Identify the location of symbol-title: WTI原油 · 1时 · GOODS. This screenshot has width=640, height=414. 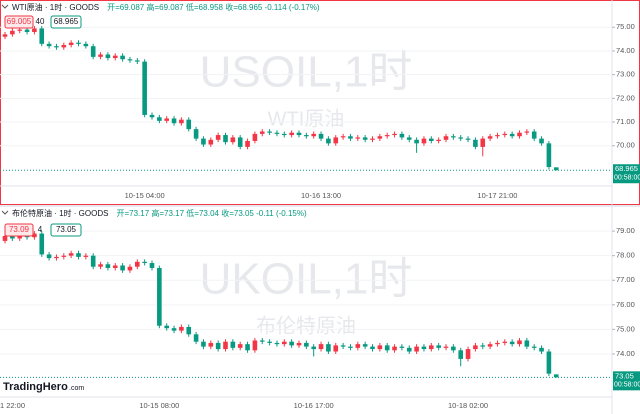
(55, 7).